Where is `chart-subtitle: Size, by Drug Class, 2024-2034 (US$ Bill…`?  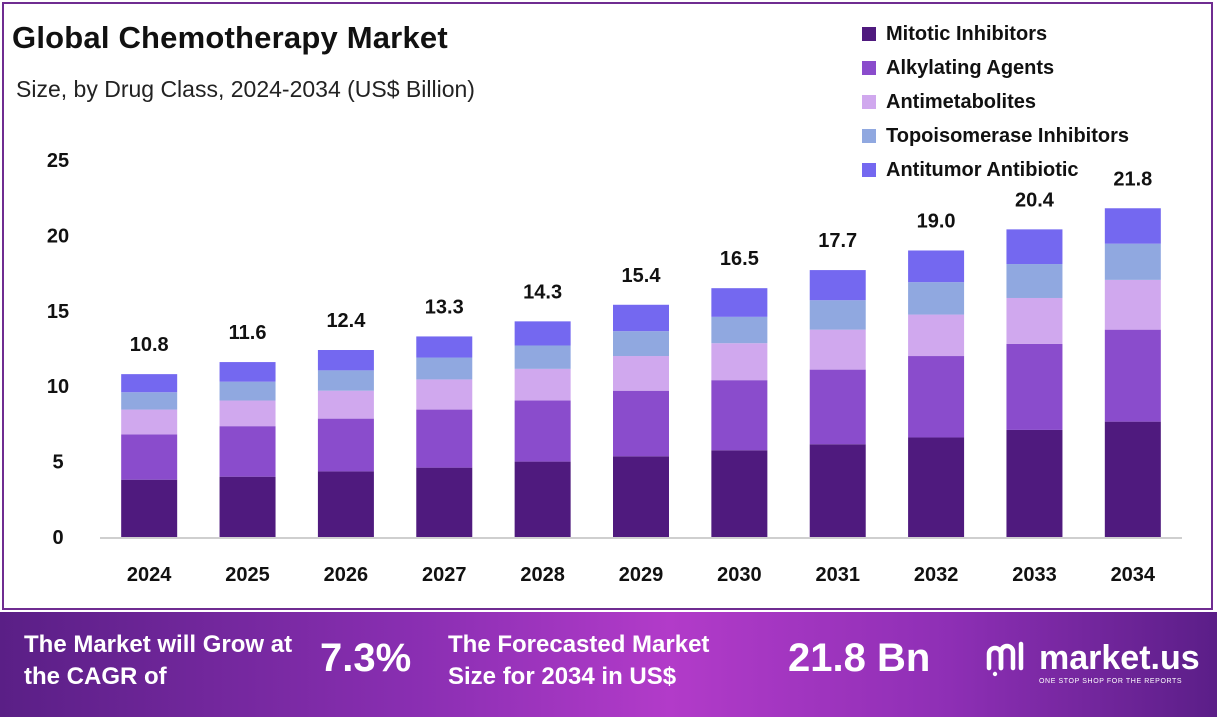 chart-subtitle: Size, by Drug Class, 2024-2034 (US$ Bill… is located at coordinates (245, 89).